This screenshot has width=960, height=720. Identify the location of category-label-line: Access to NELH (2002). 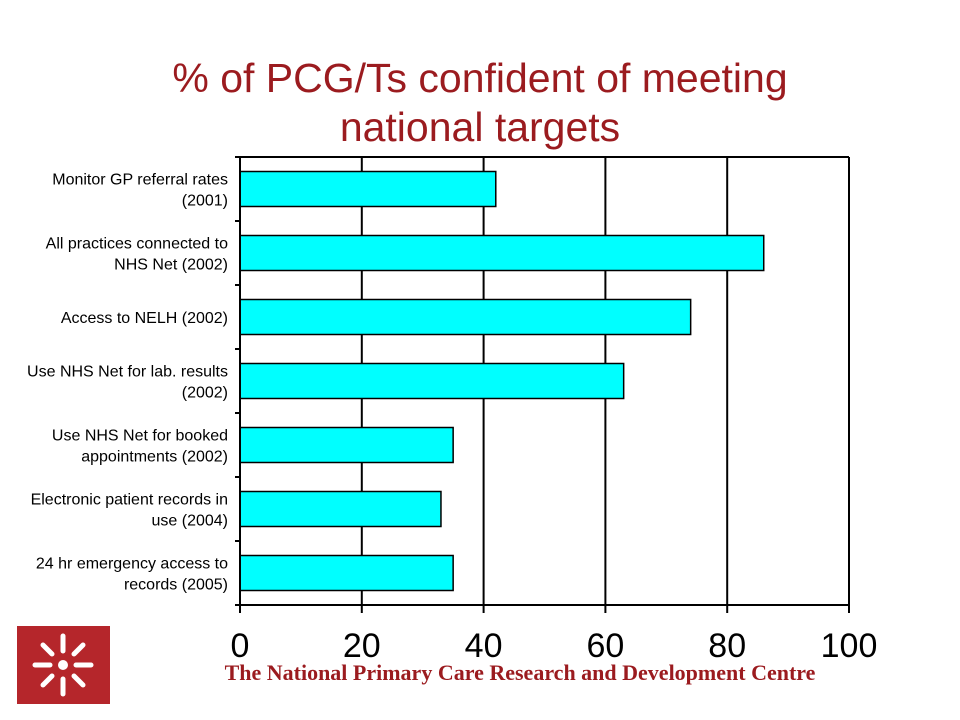
(144, 318).